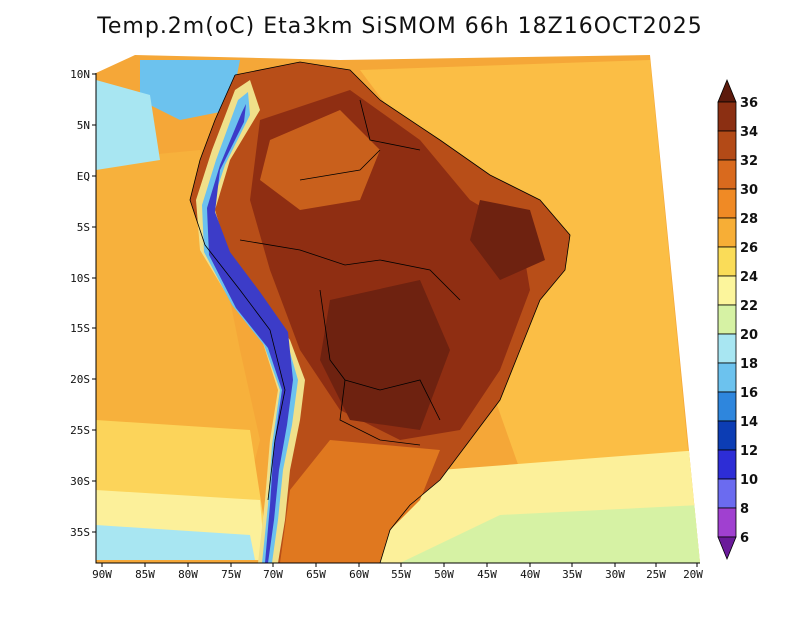 The width and height of the screenshot is (800, 618). I want to click on lat-tick-10s: 10S, so click(83, 278).